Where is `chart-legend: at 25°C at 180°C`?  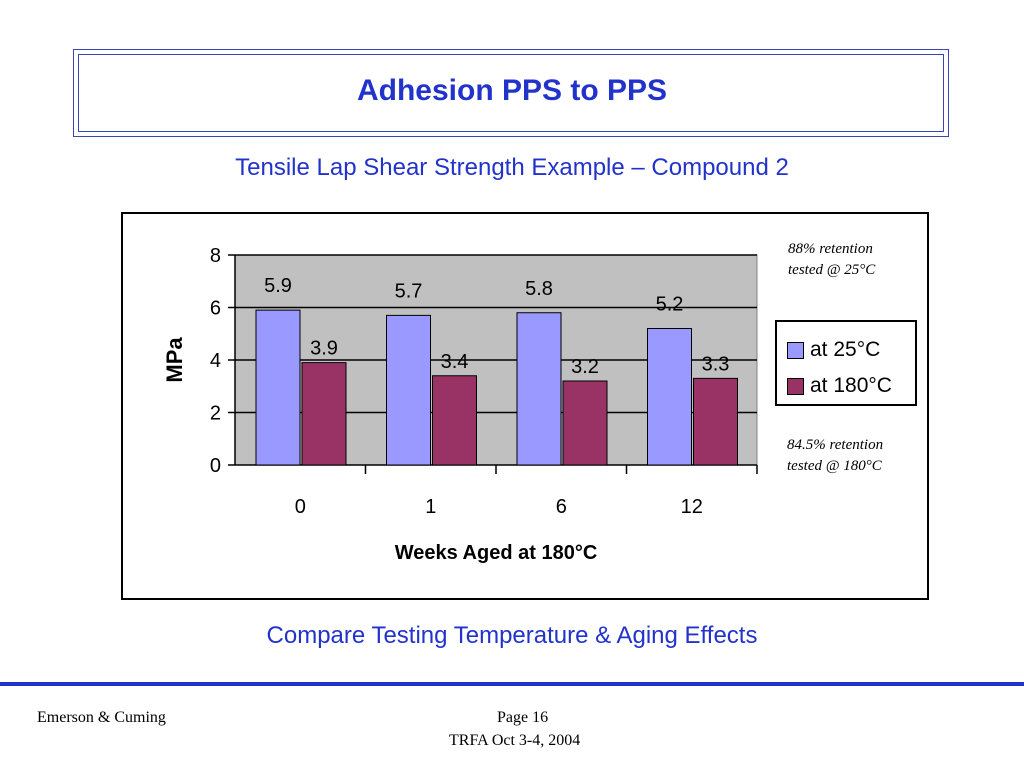
chart-legend: at 25°C at 180°C is located at coordinates (846, 363).